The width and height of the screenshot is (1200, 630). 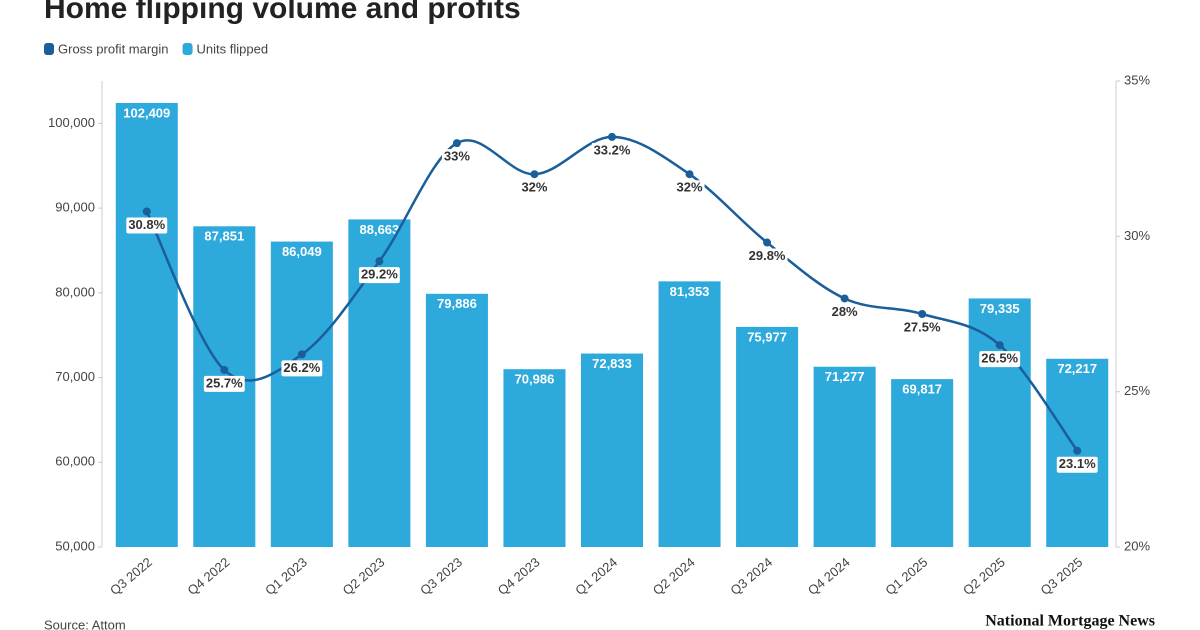 I want to click on bar-value-label: 79,886, so click(x=457, y=303).